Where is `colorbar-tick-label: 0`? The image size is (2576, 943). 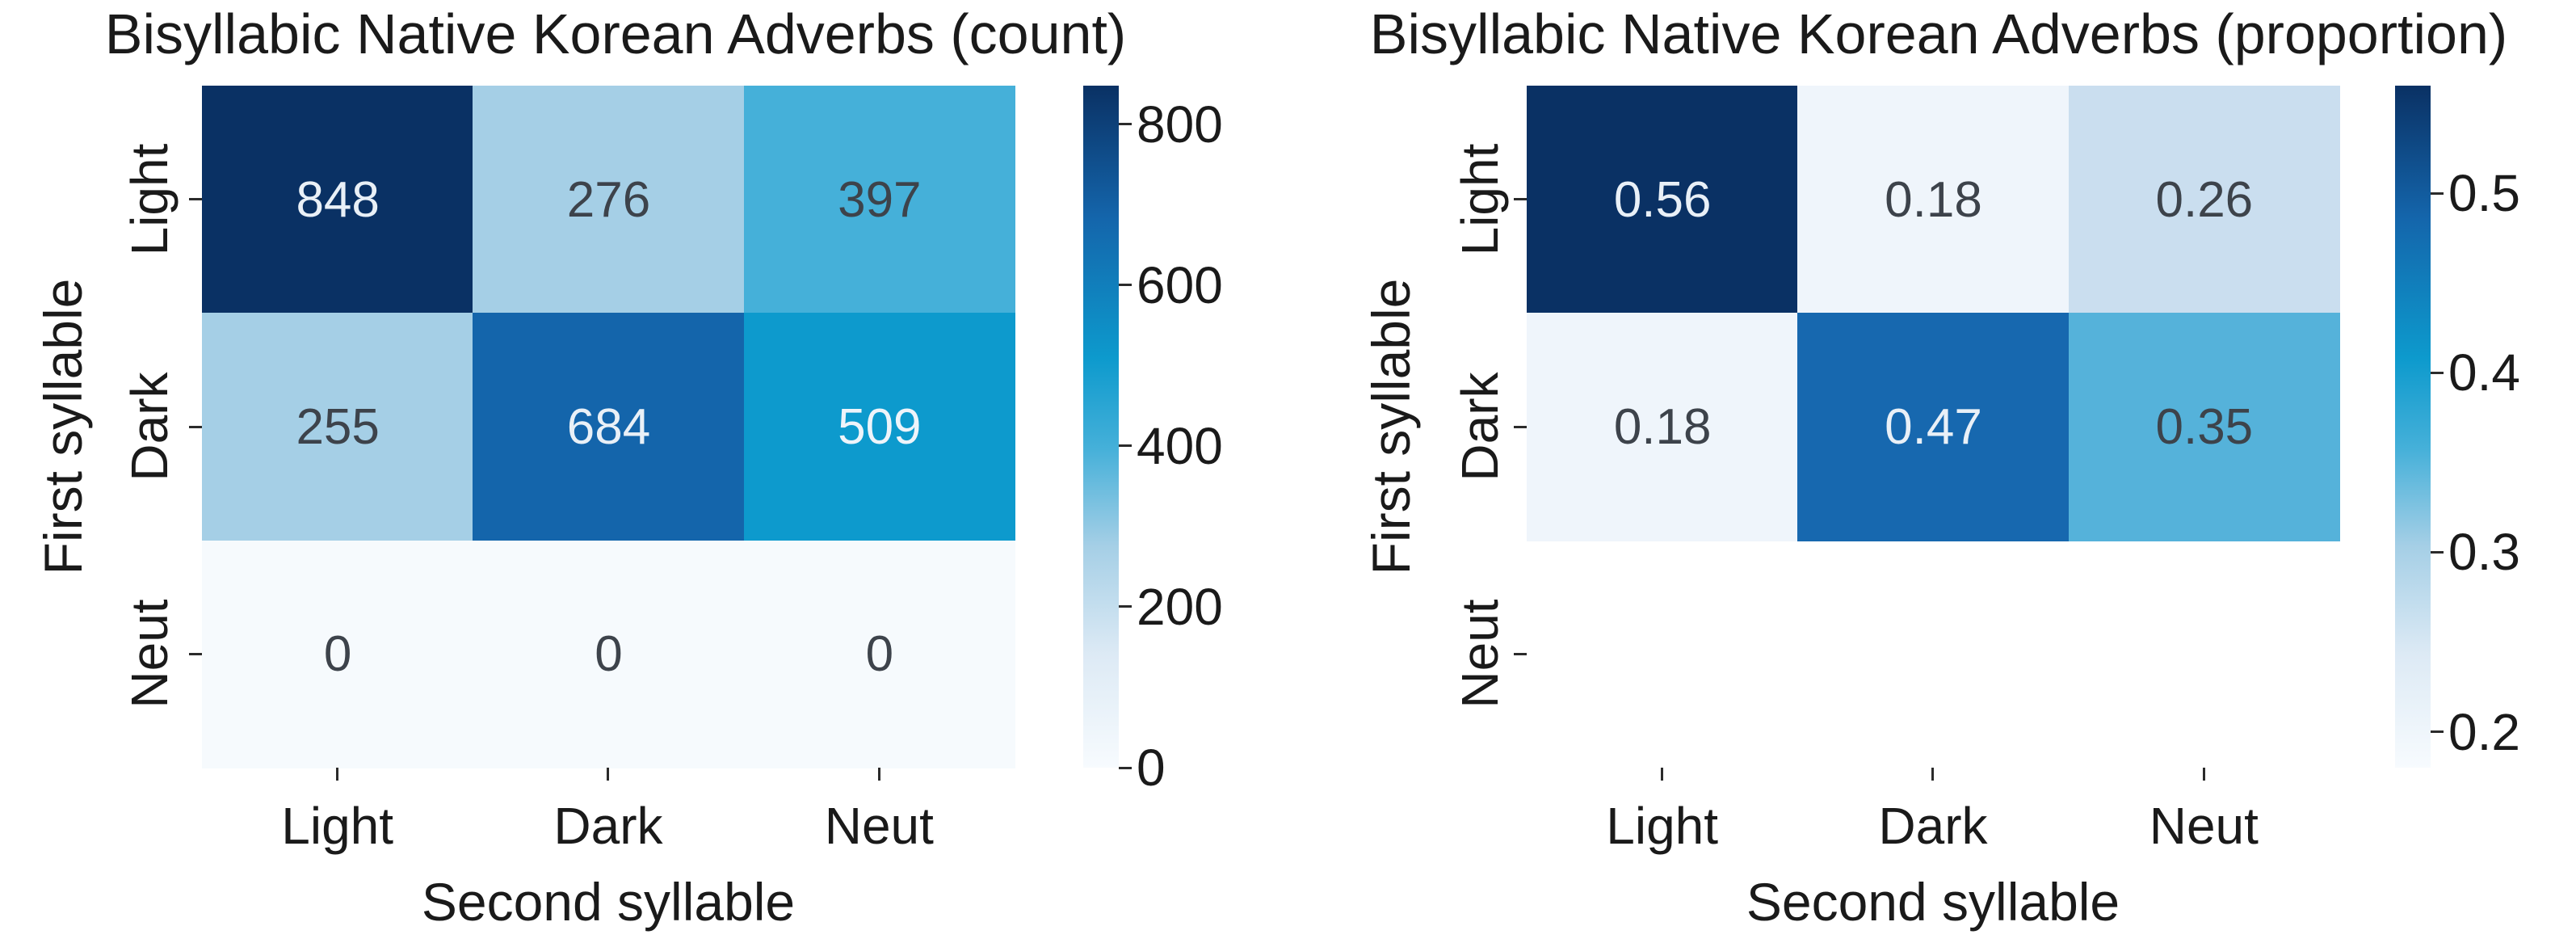 colorbar-tick-label: 0 is located at coordinates (1151, 768).